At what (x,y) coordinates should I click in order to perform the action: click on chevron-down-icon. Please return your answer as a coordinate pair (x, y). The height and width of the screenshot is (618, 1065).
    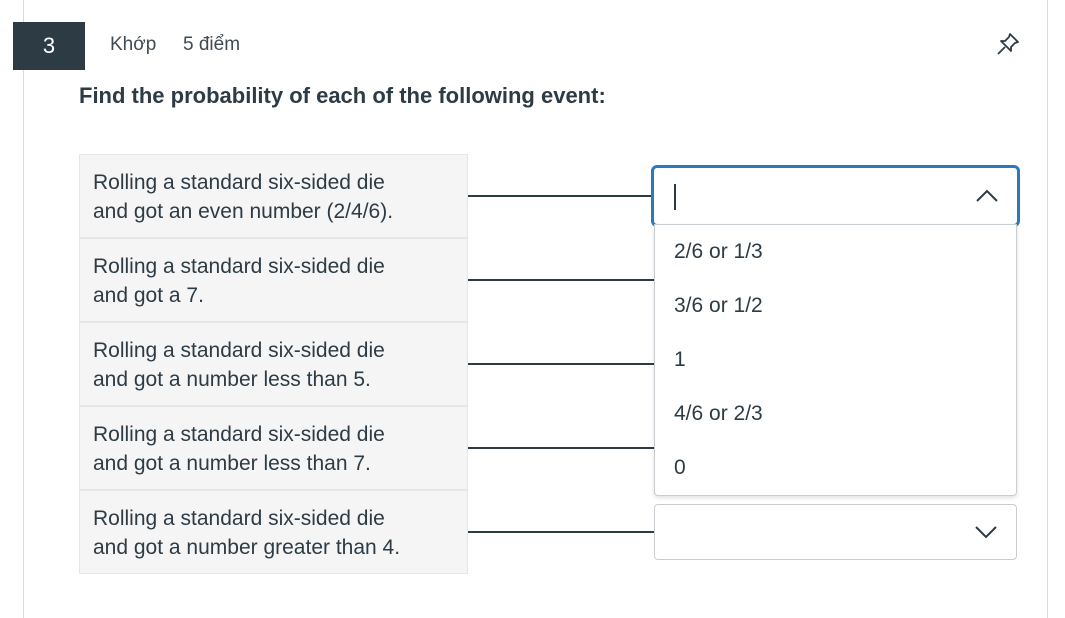
    Looking at the image, I should click on (986, 532).